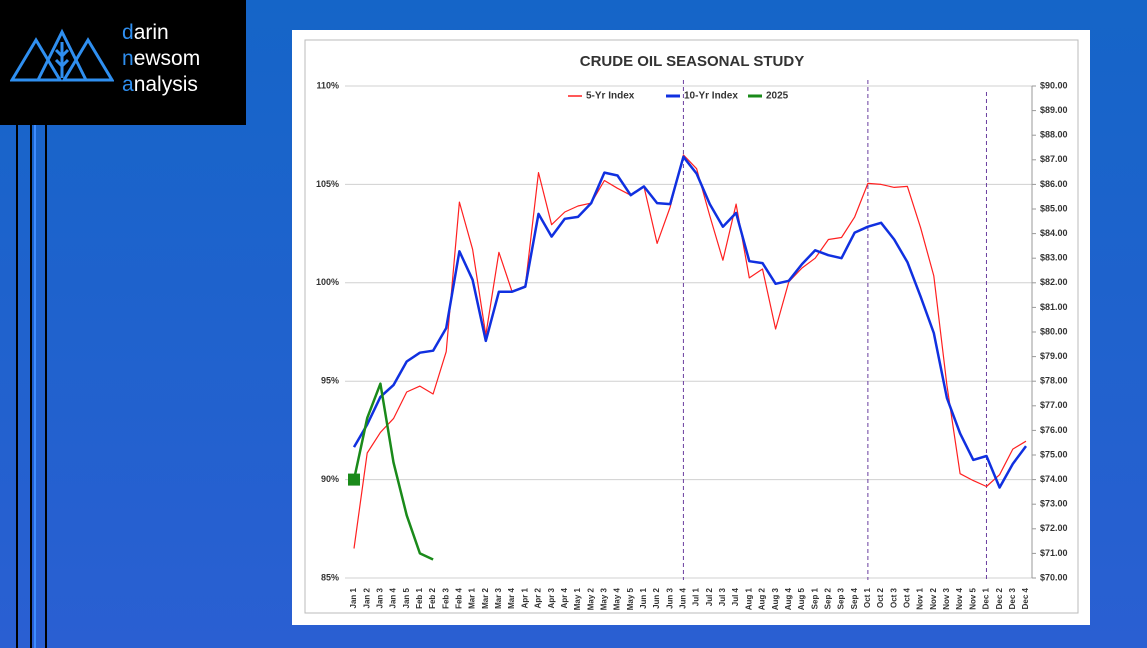 The height and width of the screenshot is (648, 1147). What do you see at coordinates (1054, 528) in the screenshot?
I see `y2-tick-label: $72.00` at bounding box center [1054, 528].